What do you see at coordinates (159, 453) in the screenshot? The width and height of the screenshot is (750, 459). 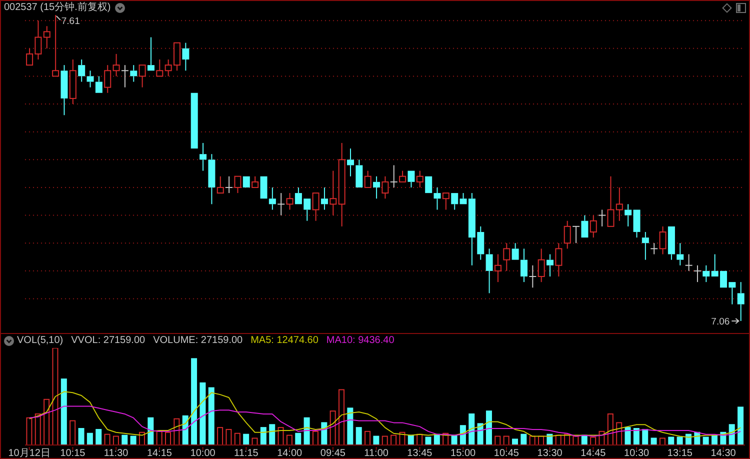 I see `x-tick-label: 14:15` at bounding box center [159, 453].